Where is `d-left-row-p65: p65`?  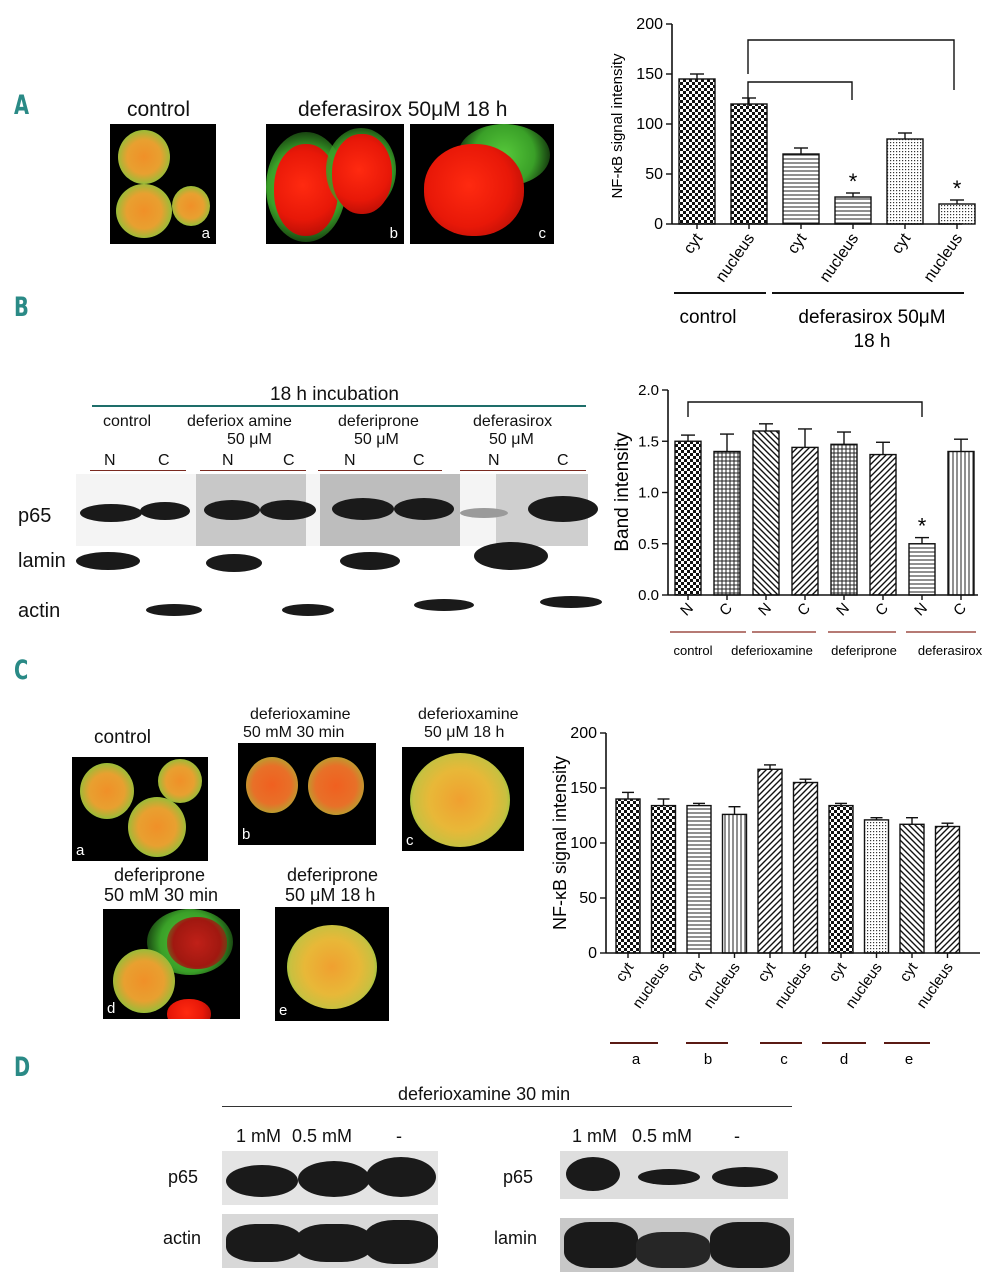 d-left-row-p65: p65 is located at coordinates (183, 1177).